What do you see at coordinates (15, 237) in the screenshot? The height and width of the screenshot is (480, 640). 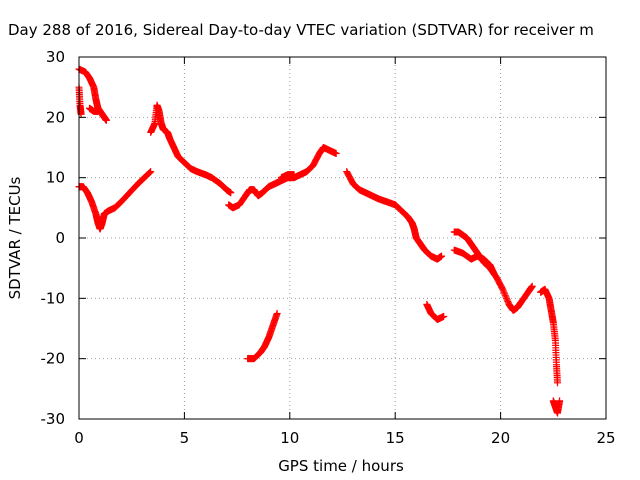 I see `y-axis-label: SDTVAR / TECUs` at bounding box center [15, 237].